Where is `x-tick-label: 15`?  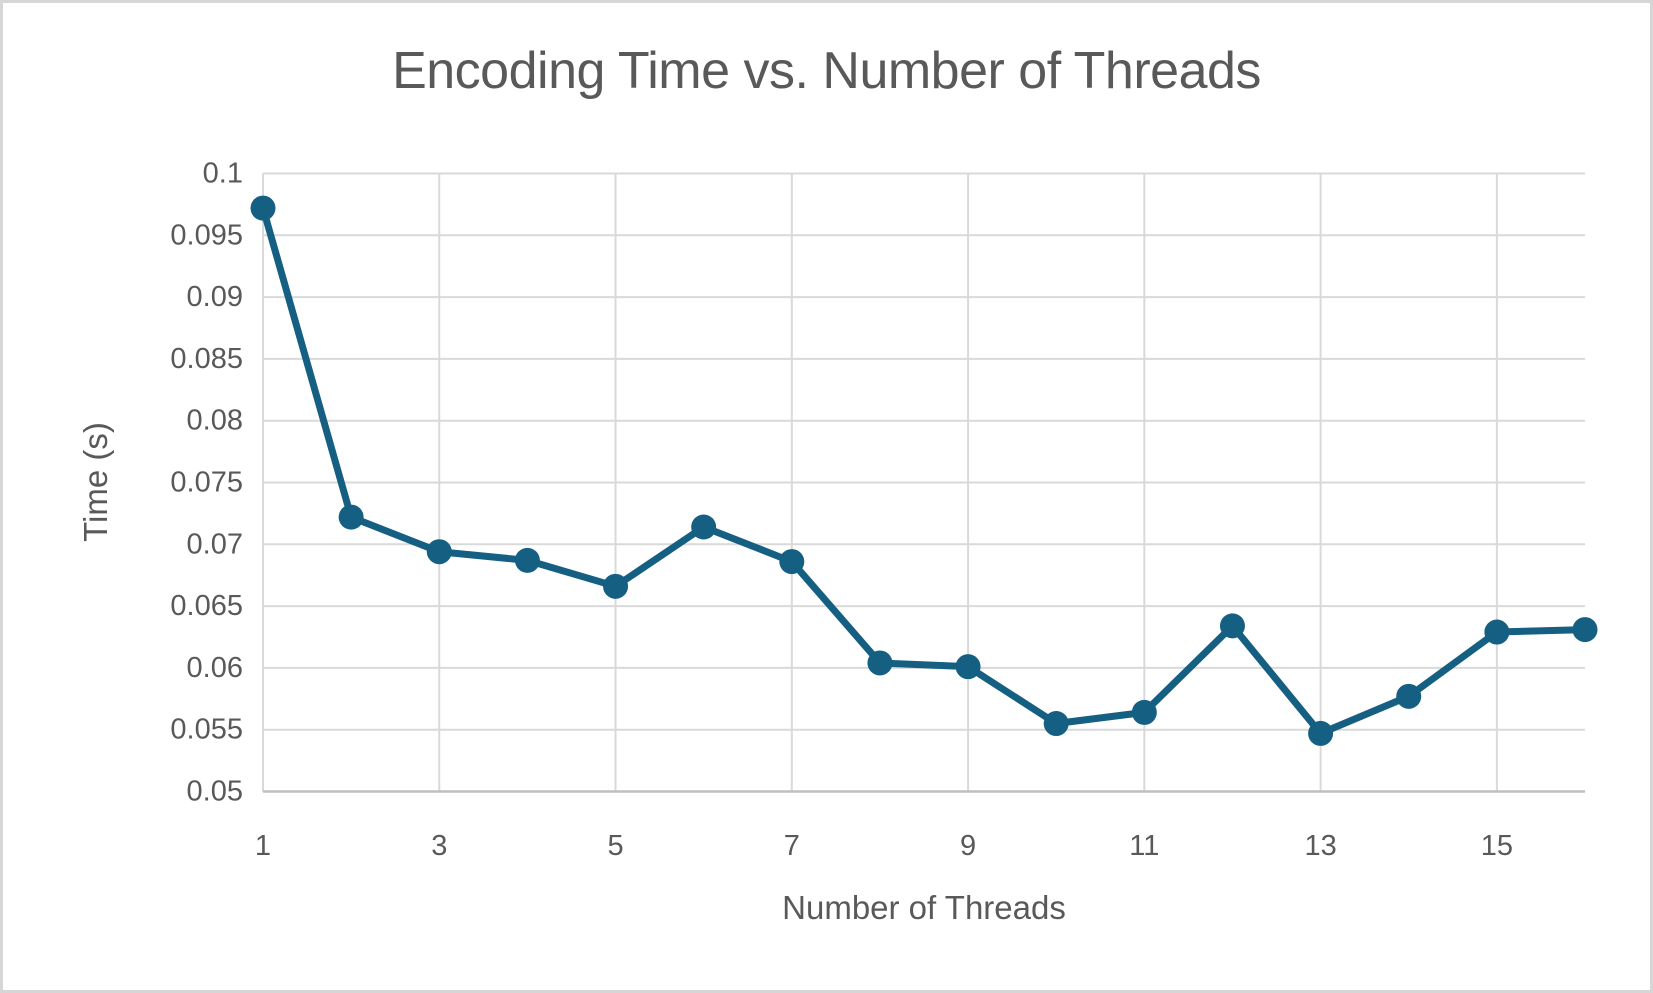 x-tick-label: 15 is located at coordinates (1497, 846).